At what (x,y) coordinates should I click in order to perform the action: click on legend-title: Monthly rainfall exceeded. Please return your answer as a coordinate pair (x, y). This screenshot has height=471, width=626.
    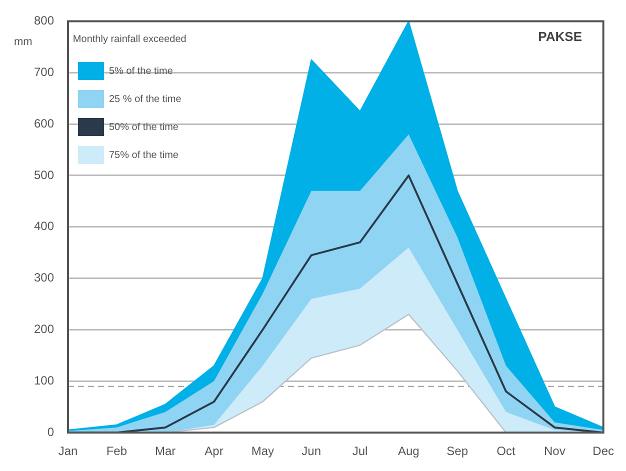
    Looking at the image, I should click on (129, 39).